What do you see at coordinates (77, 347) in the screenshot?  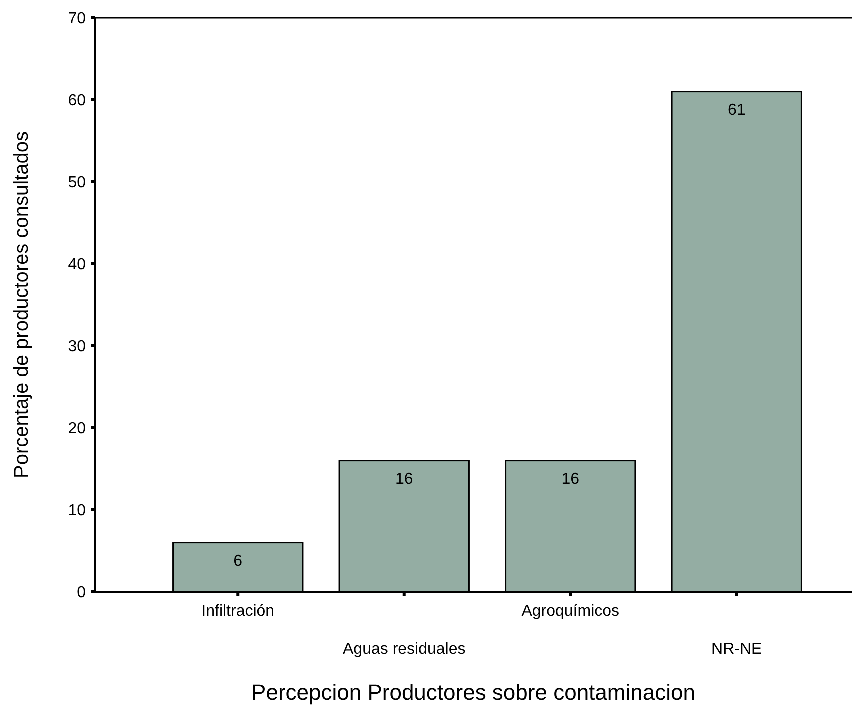 I see `y-tick-label: 30` at bounding box center [77, 347].